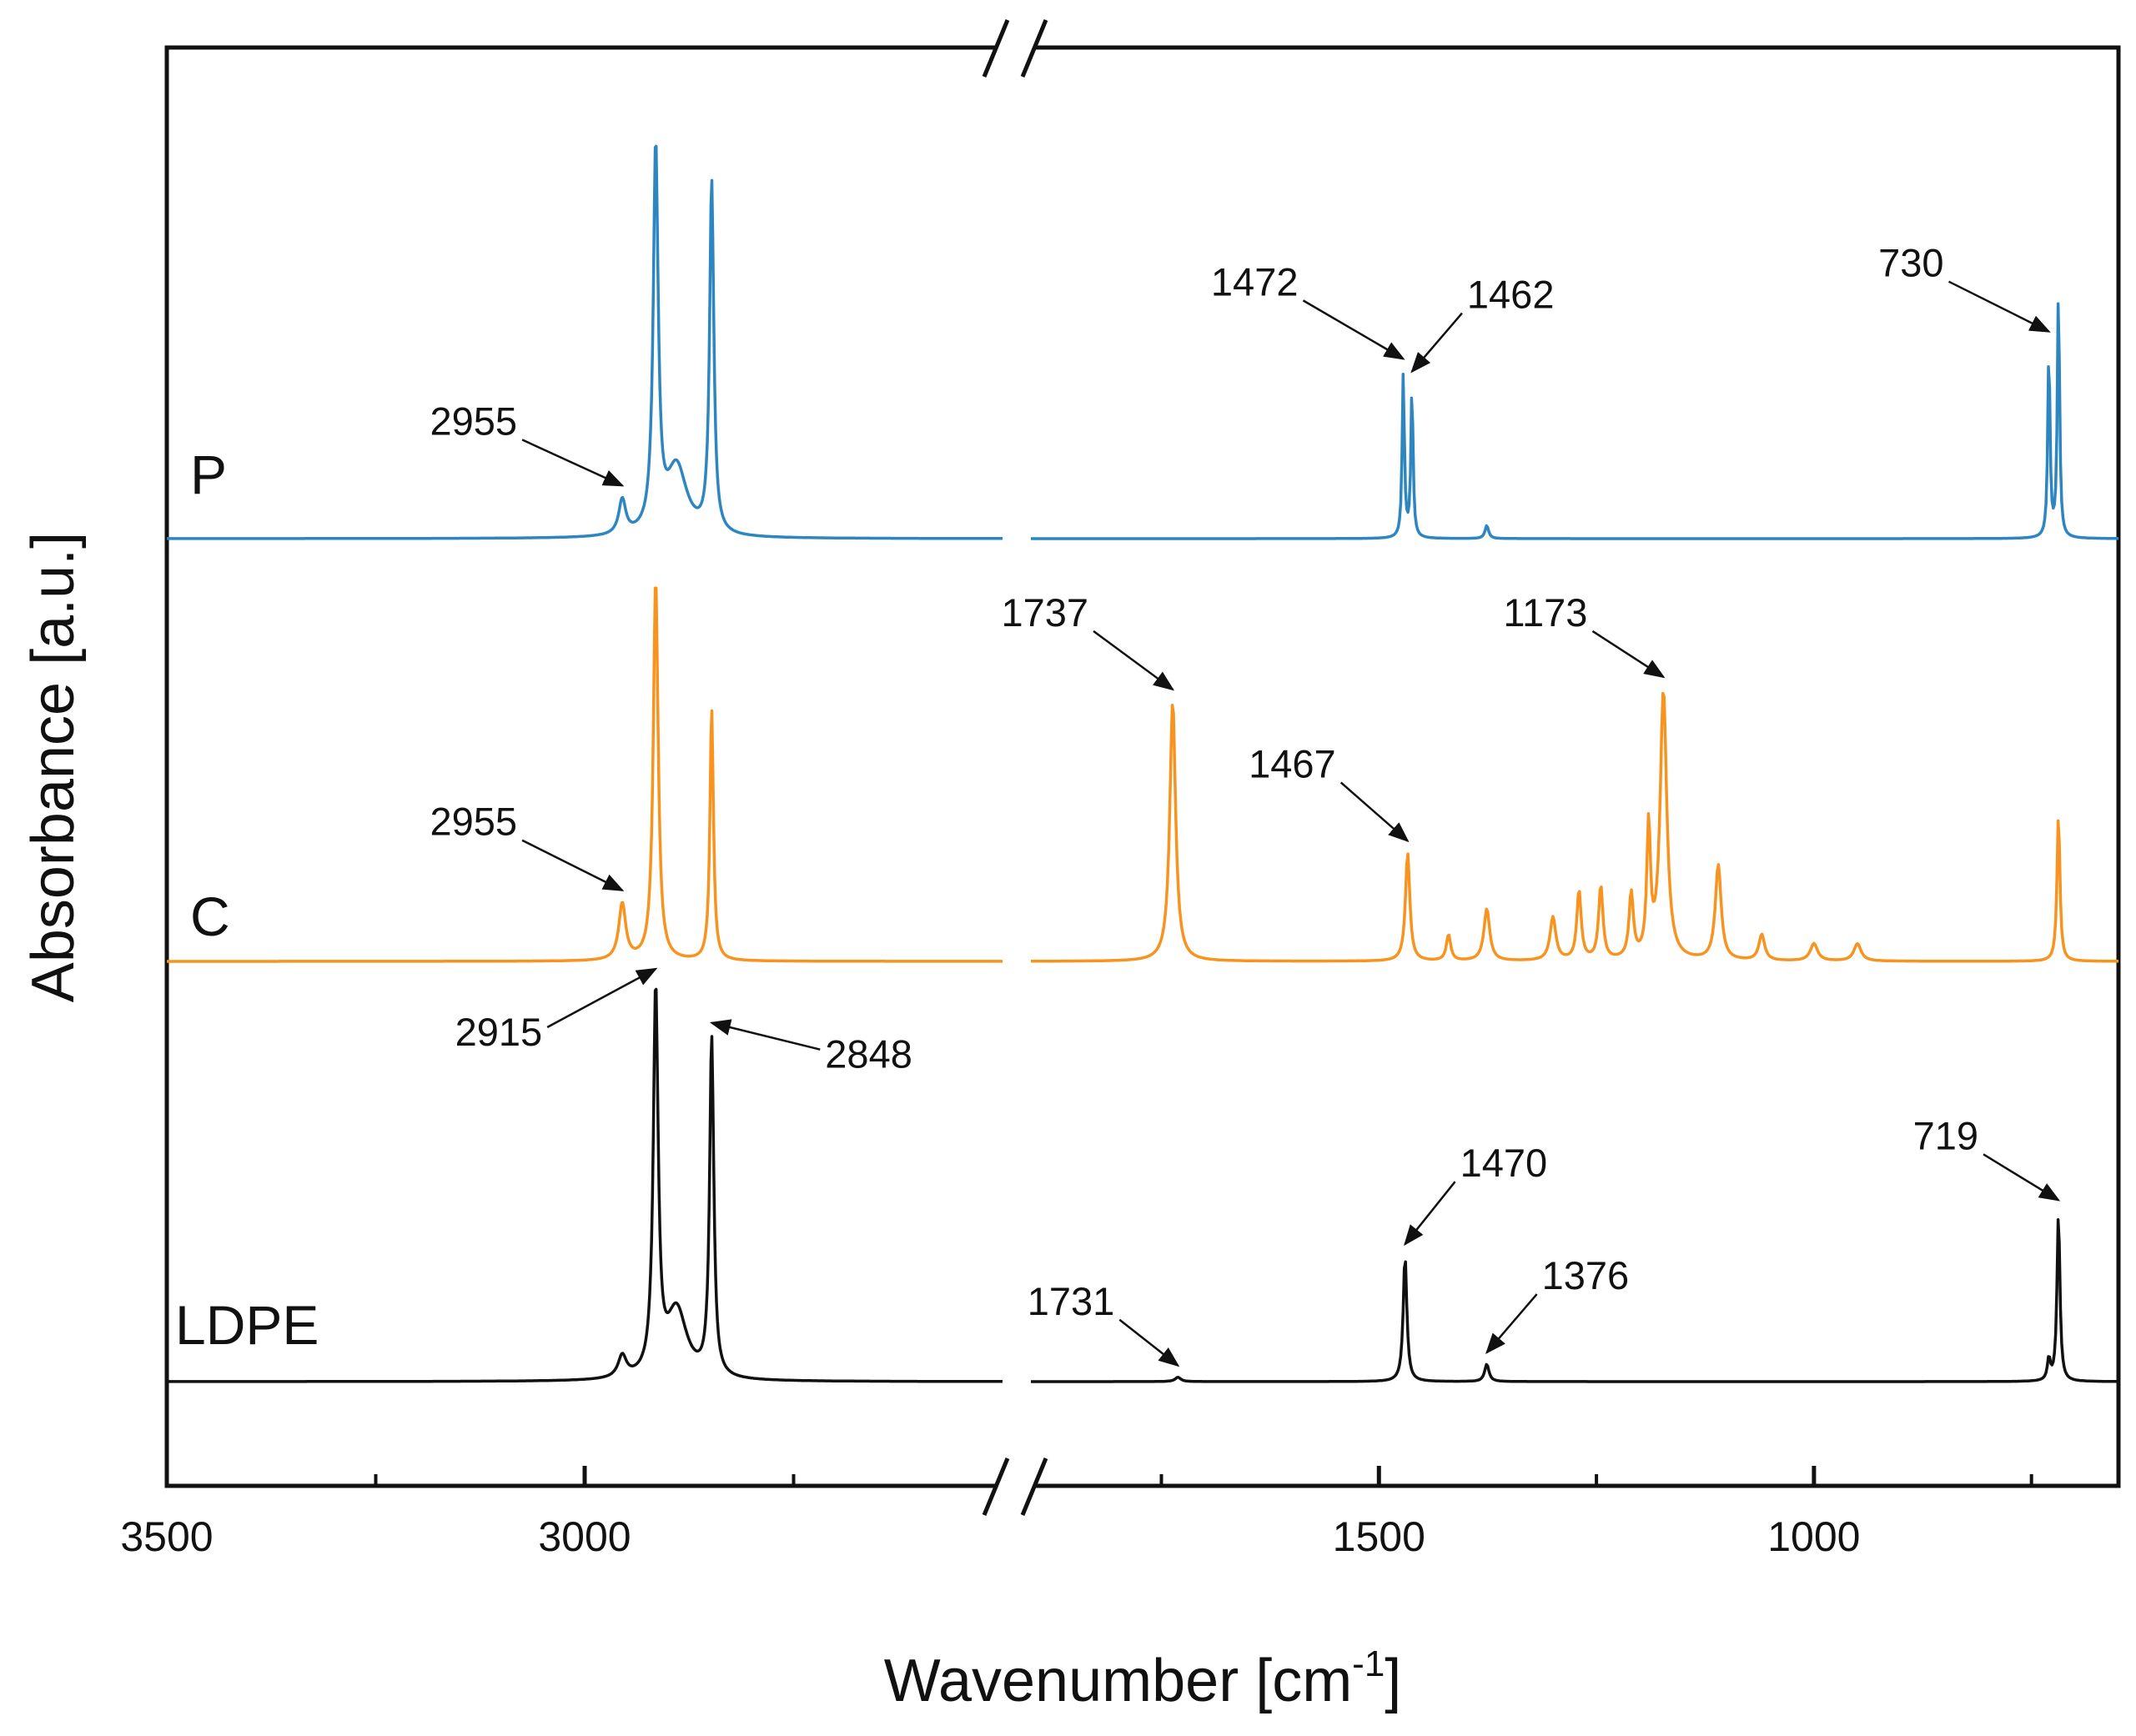 Image resolution: width=2136 pixels, height=1736 pixels. Describe the element at coordinates (1017, 1485) in the screenshot. I see `axis-break-gap-bottom` at that location.